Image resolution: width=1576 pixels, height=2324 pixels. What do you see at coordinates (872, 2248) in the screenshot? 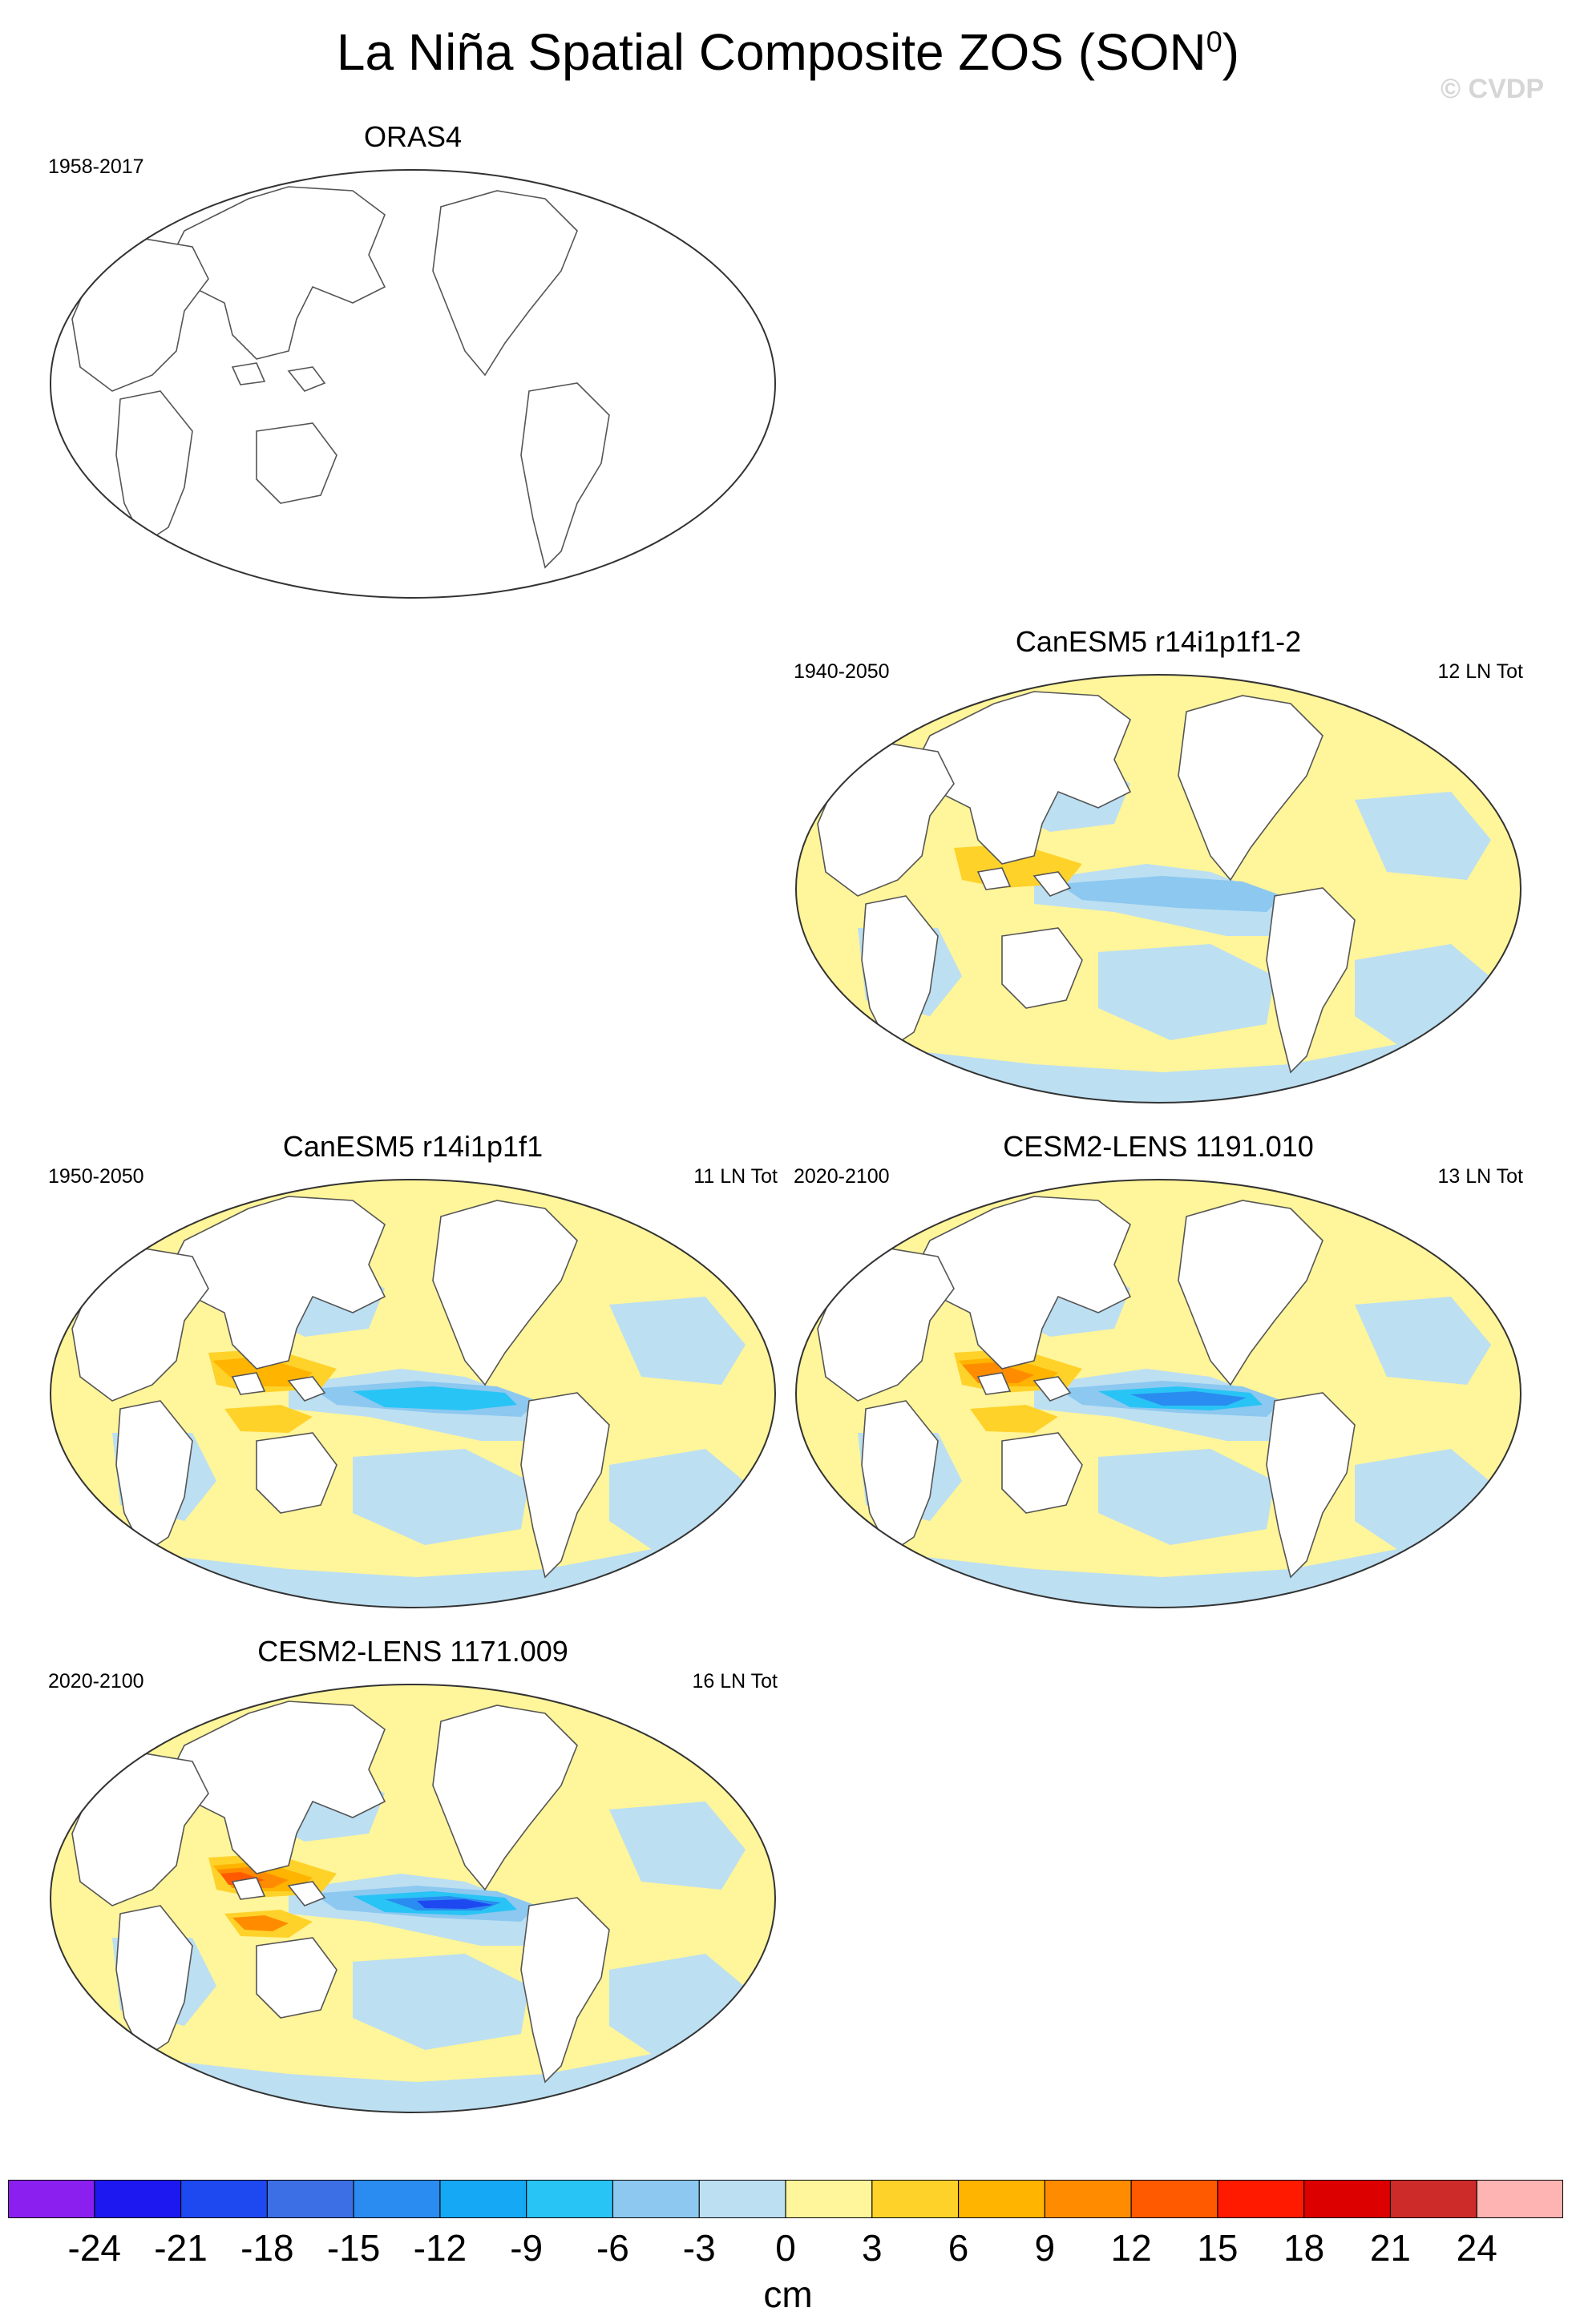
I see `colorbar-tick-label: 3` at bounding box center [872, 2248].